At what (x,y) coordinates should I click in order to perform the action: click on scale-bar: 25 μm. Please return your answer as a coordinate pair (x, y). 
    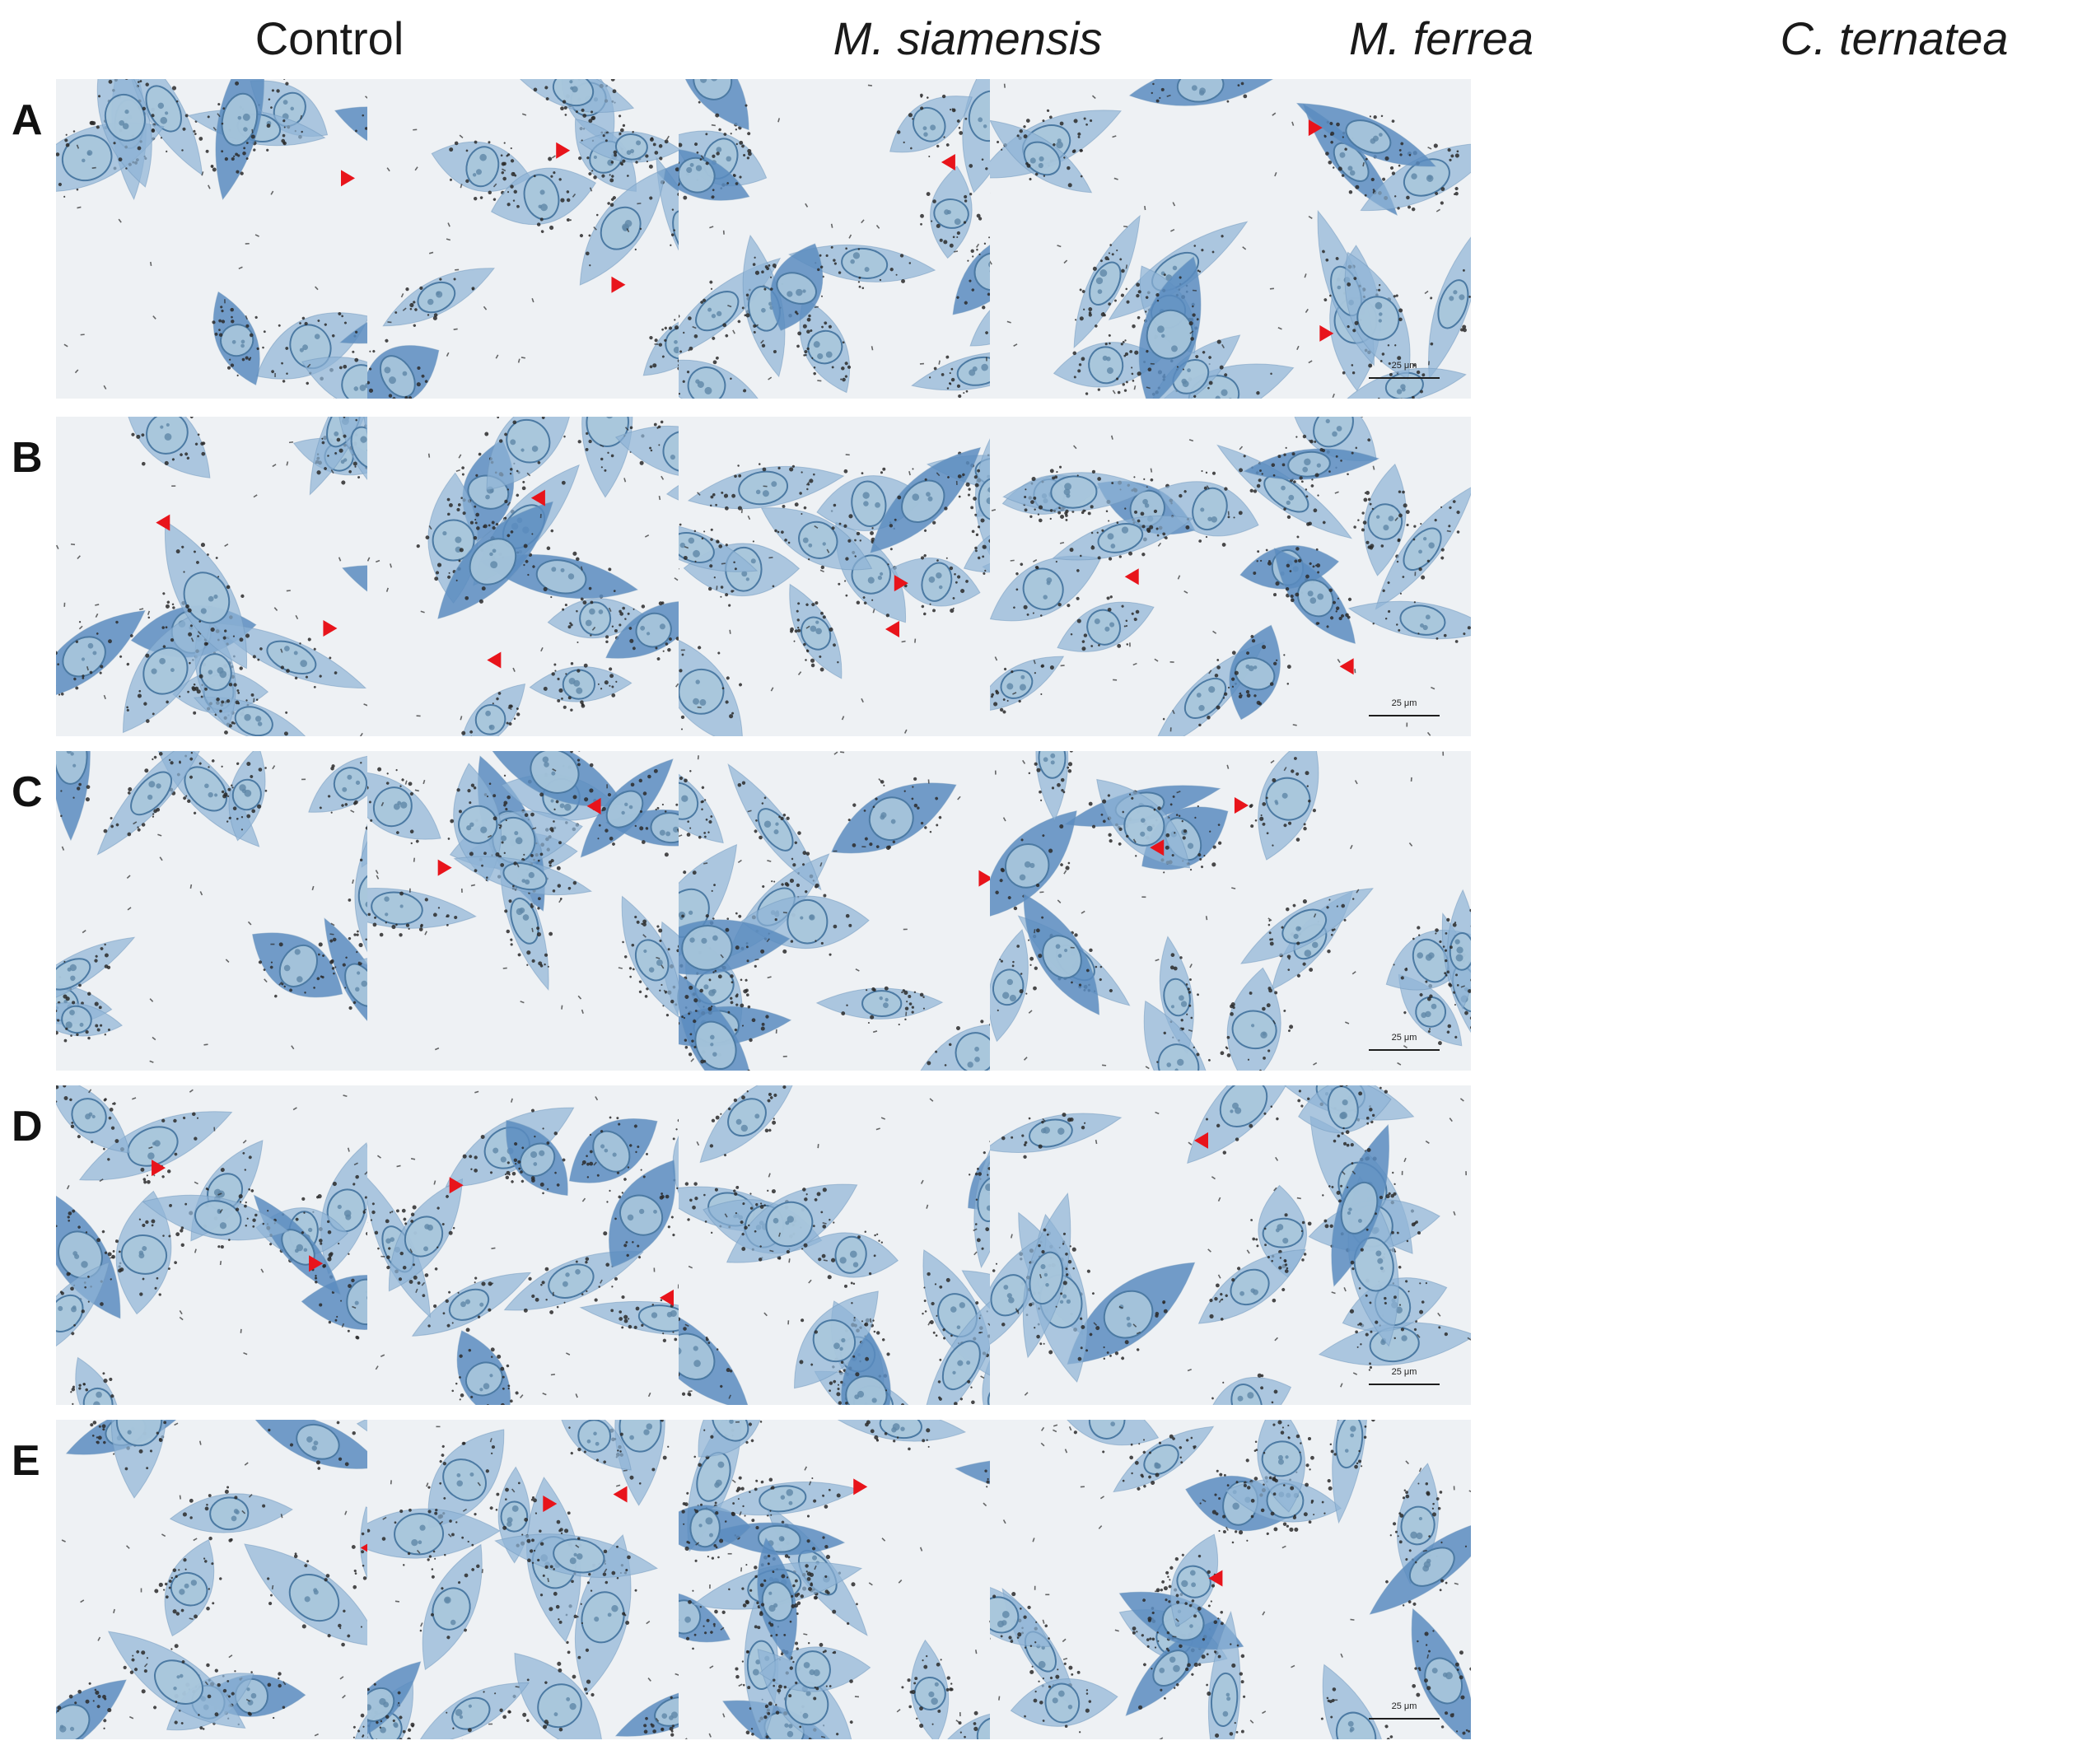
    Looking at the image, I should click on (1404, 1713).